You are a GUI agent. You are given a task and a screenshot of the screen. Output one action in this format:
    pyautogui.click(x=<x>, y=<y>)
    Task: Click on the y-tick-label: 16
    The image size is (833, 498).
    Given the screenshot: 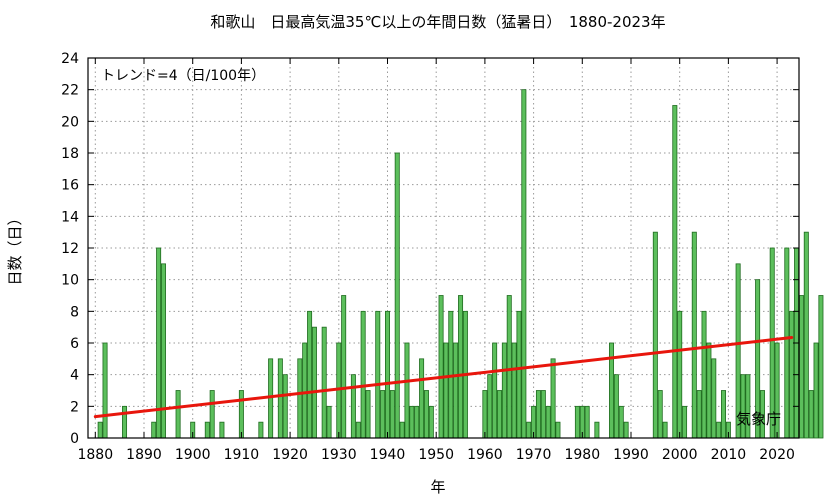 What is the action you would take?
    pyautogui.click(x=70, y=186)
    